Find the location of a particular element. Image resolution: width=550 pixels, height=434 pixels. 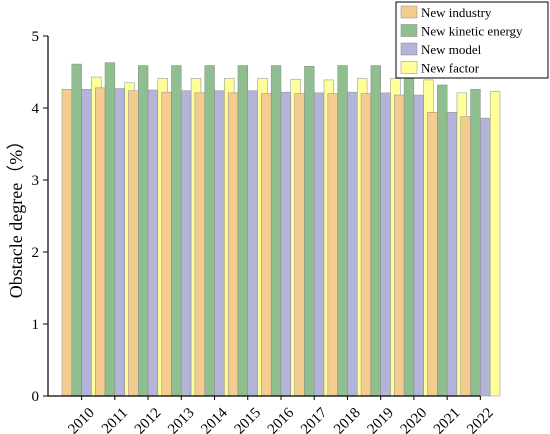

y-tick-label-0: 0 is located at coordinates (36, 397).